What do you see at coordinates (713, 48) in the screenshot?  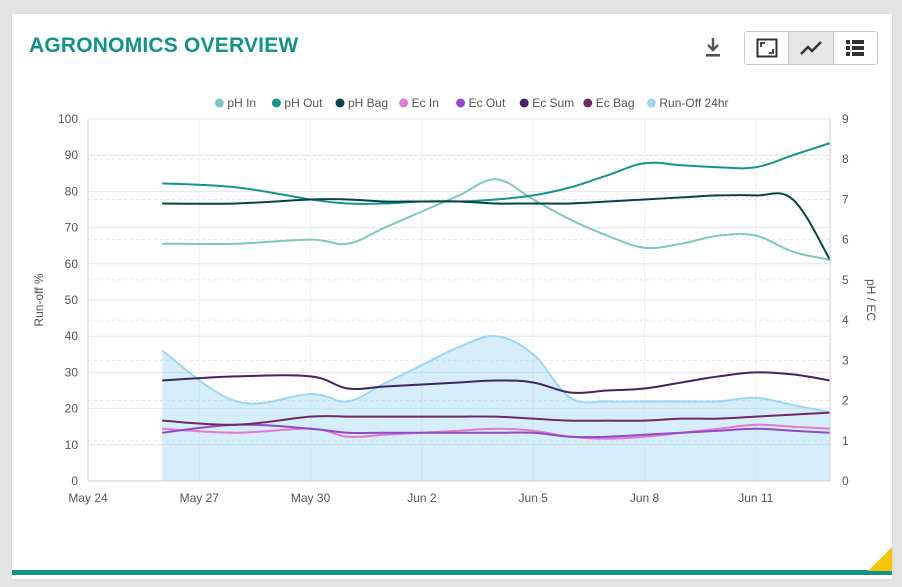 I see `download-icon` at bounding box center [713, 48].